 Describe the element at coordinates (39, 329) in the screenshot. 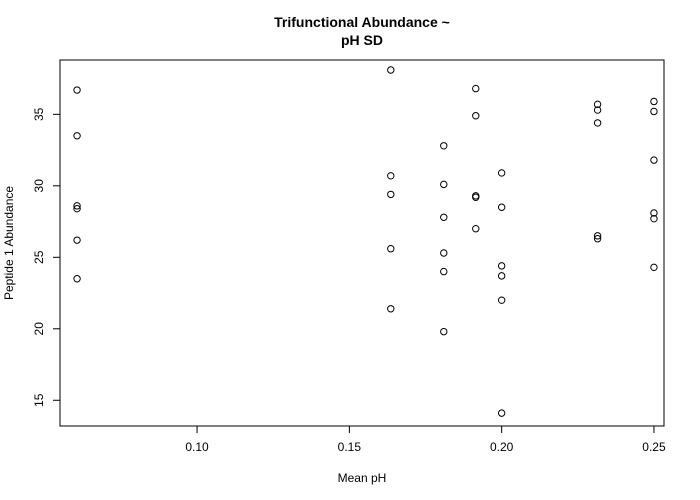

I see `y-tick-label: 20` at that location.